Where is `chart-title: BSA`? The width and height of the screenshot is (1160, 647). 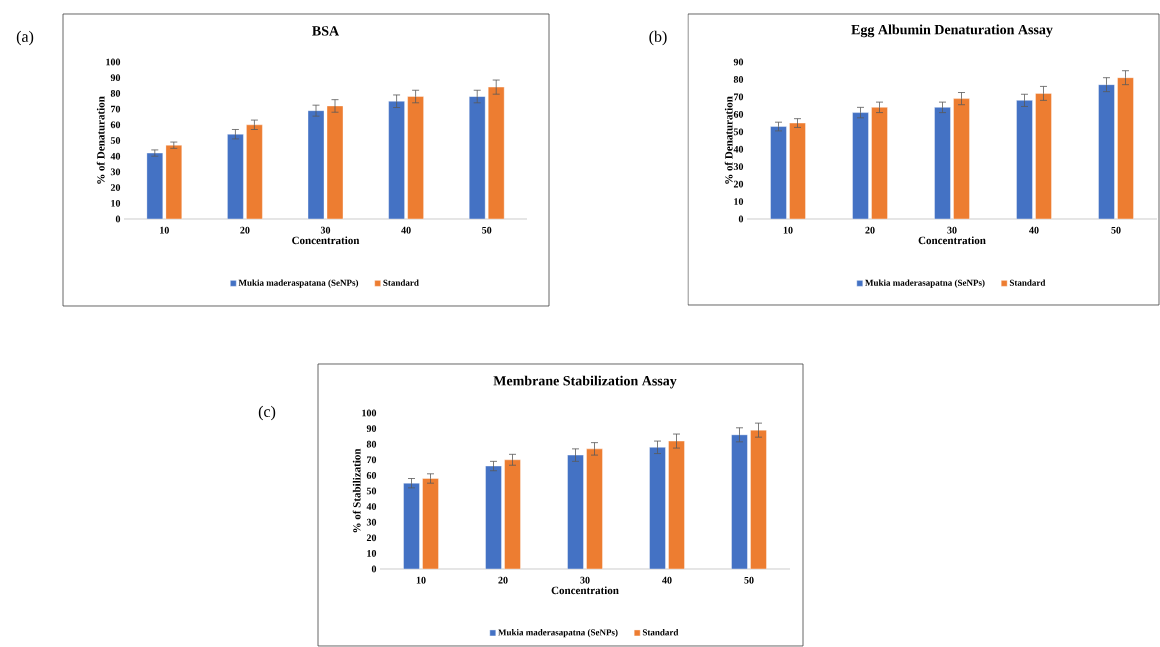 chart-title: BSA is located at coordinates (326, 31).